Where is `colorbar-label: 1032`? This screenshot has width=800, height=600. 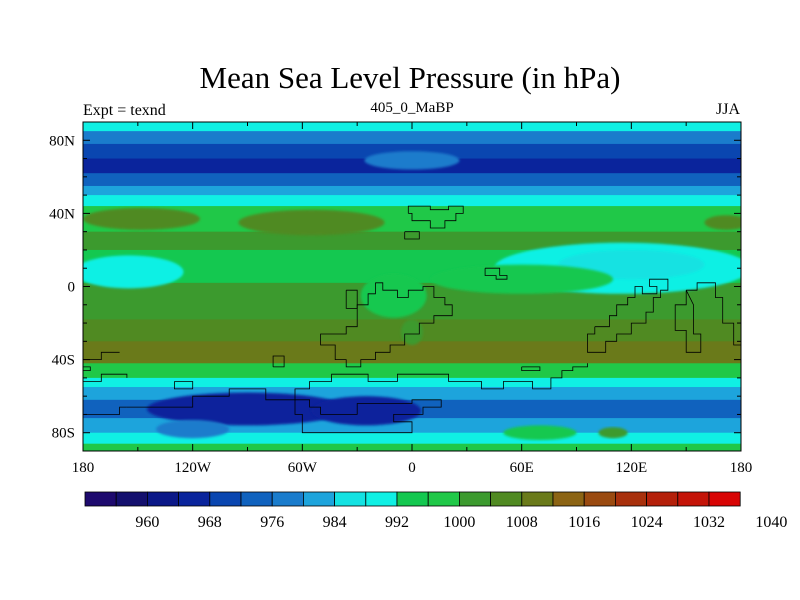
colorbar-label: 1032 is located at coordinates (709, 522).